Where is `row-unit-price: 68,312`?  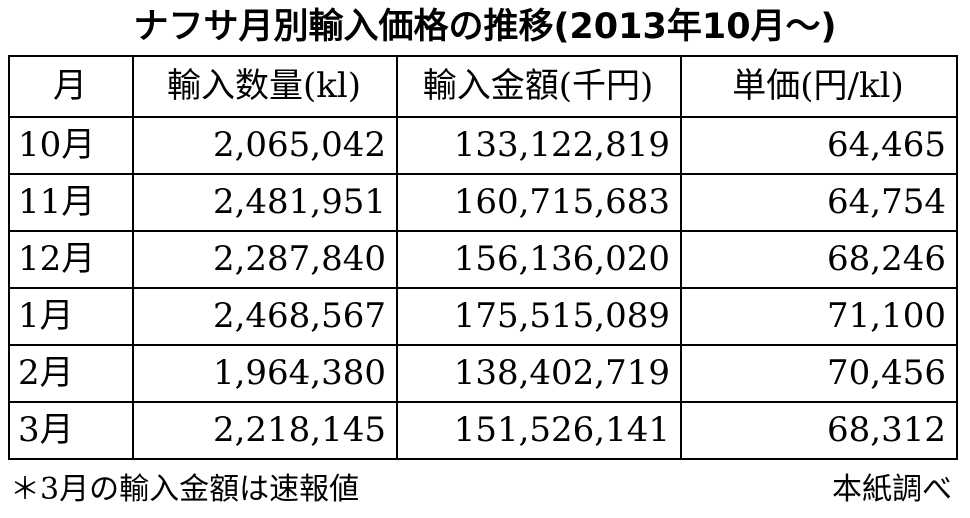 row-unit-price: 68,312 is located at coordinates (819, 430).